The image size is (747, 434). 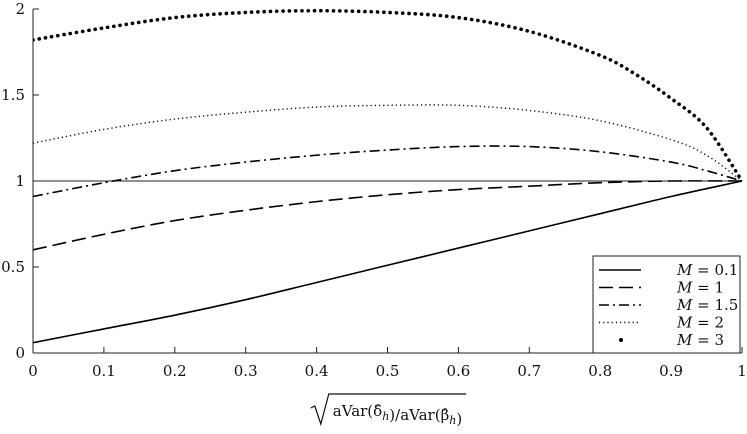 I want to click on y-tick-label: 1, so click(x=20, y=181).